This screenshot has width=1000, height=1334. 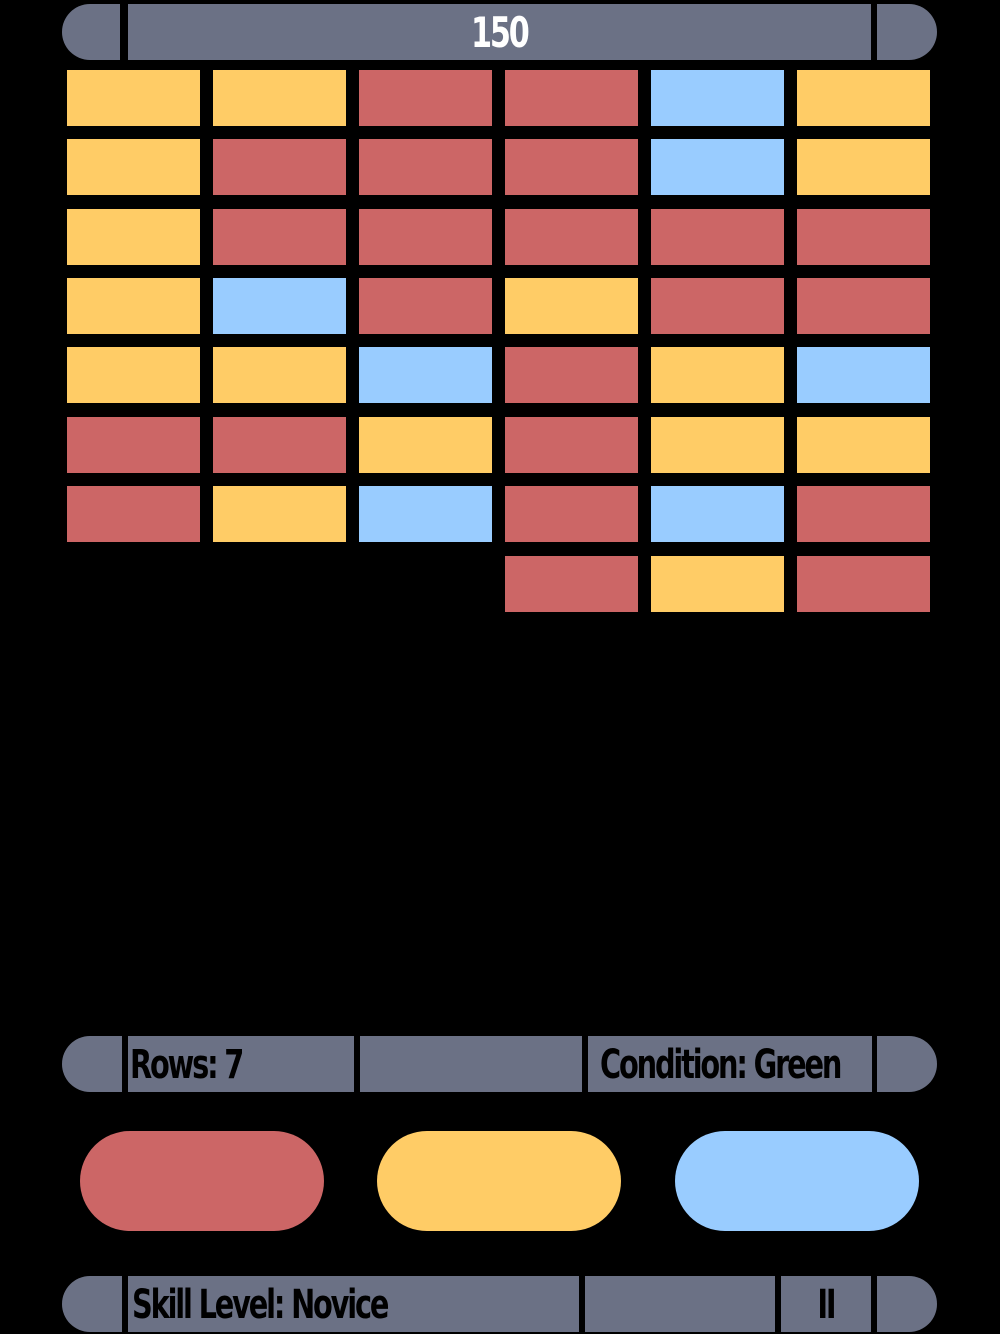 What do you see at coordinates (721, 1065) in the screenshot?
I see `condition-label: Condition: Green` at bounding box center [721, 1065].